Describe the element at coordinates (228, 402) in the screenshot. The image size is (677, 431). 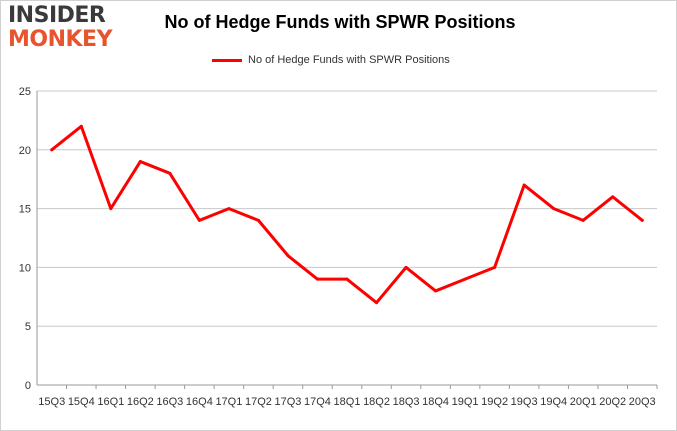
I see `x-tick-label: 17Q1` at that location.